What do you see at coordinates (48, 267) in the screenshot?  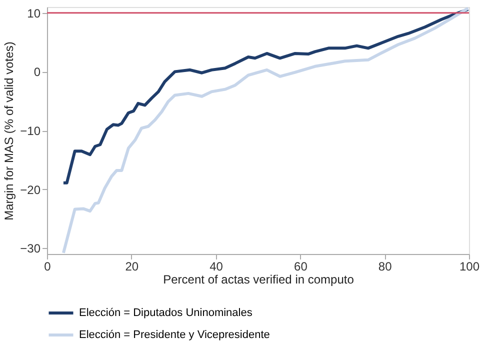 I see `x-tick-label: 0` at bounding box center [48, 267].